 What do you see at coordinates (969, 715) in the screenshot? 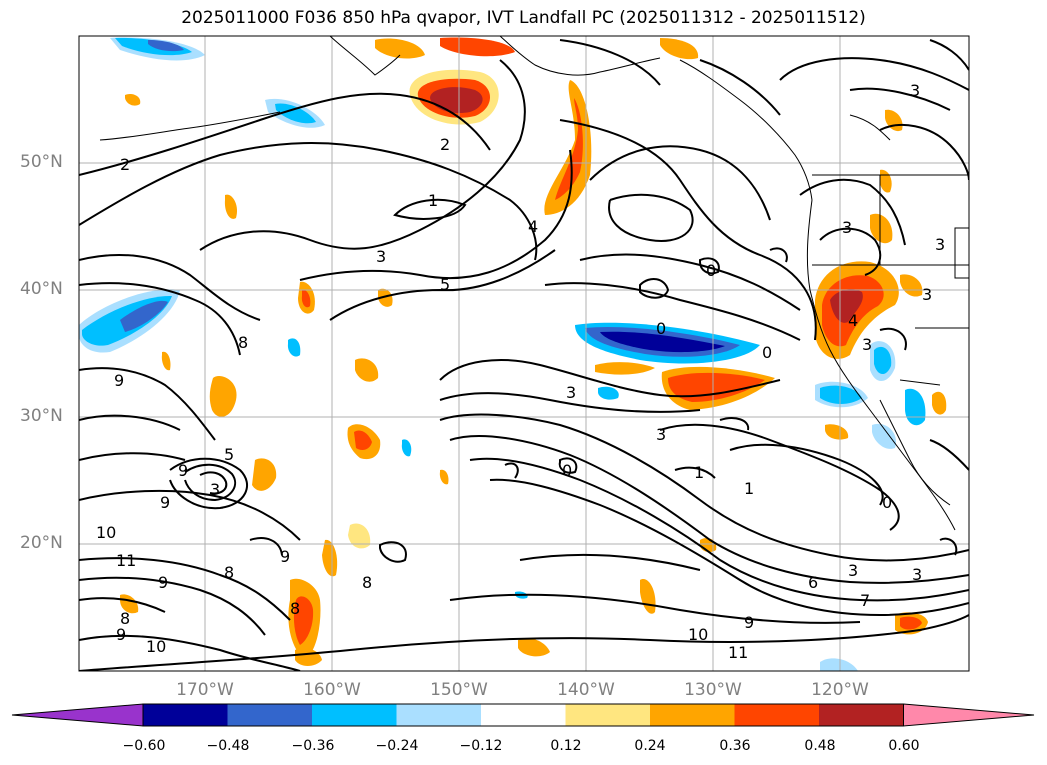
I see `colorbar-extend-max` at bounding box center [969, 715].